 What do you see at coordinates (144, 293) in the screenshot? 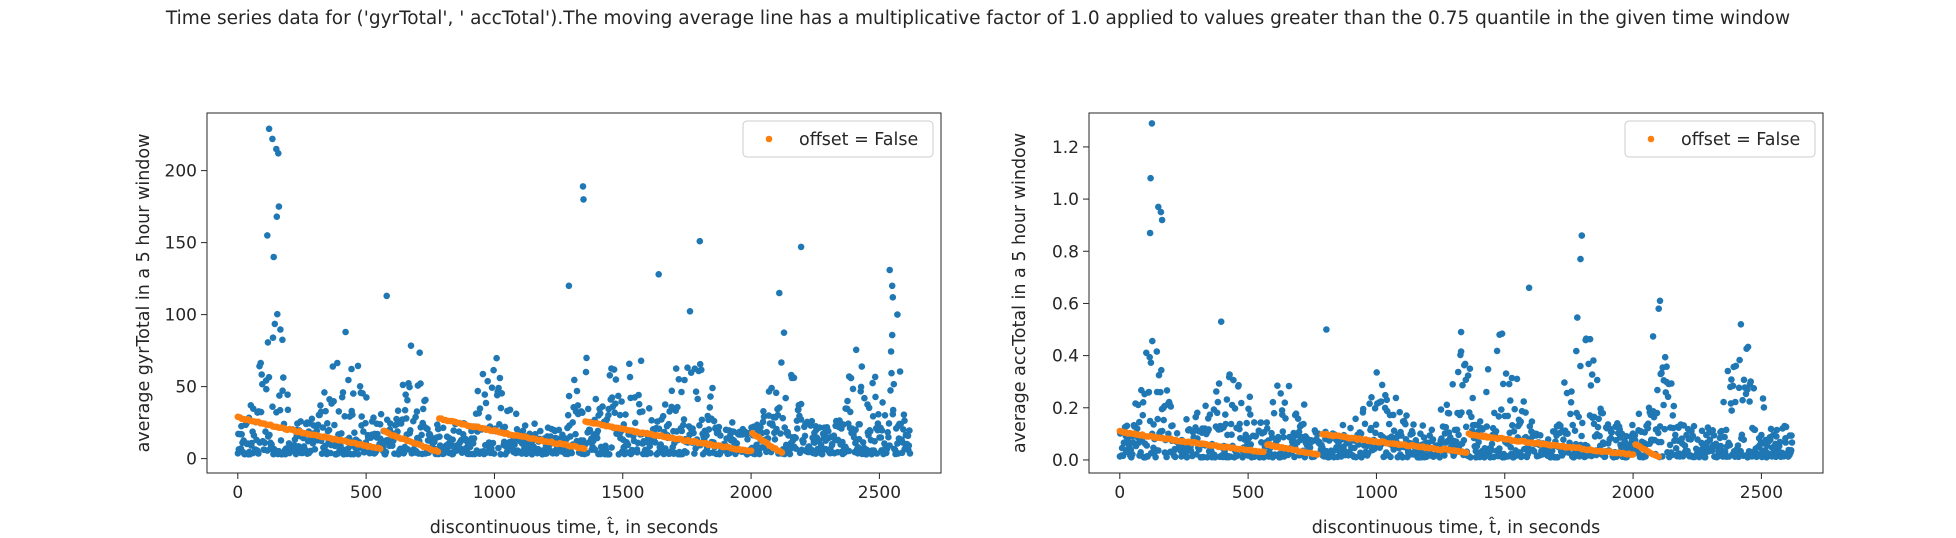
I see `y-axis-label: average gyrTotal in a 5 hour window` at bounding box center [144, 293].